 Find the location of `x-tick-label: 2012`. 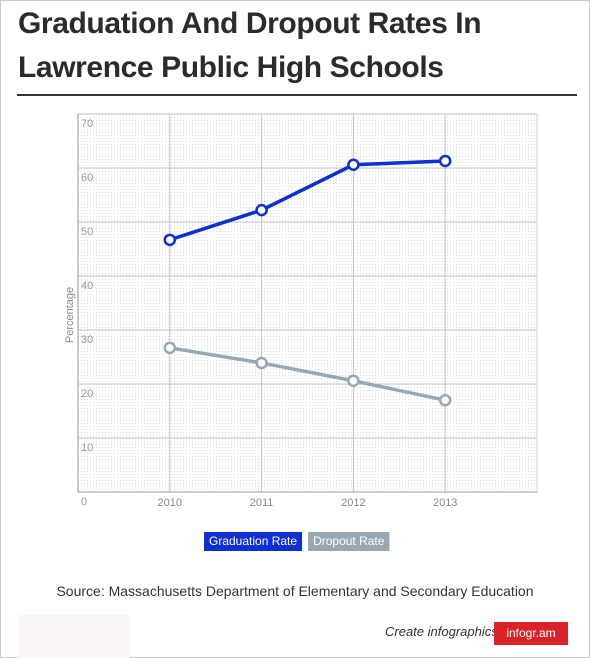

x-tick-label: 2012 is located at coordinates (353, 503).